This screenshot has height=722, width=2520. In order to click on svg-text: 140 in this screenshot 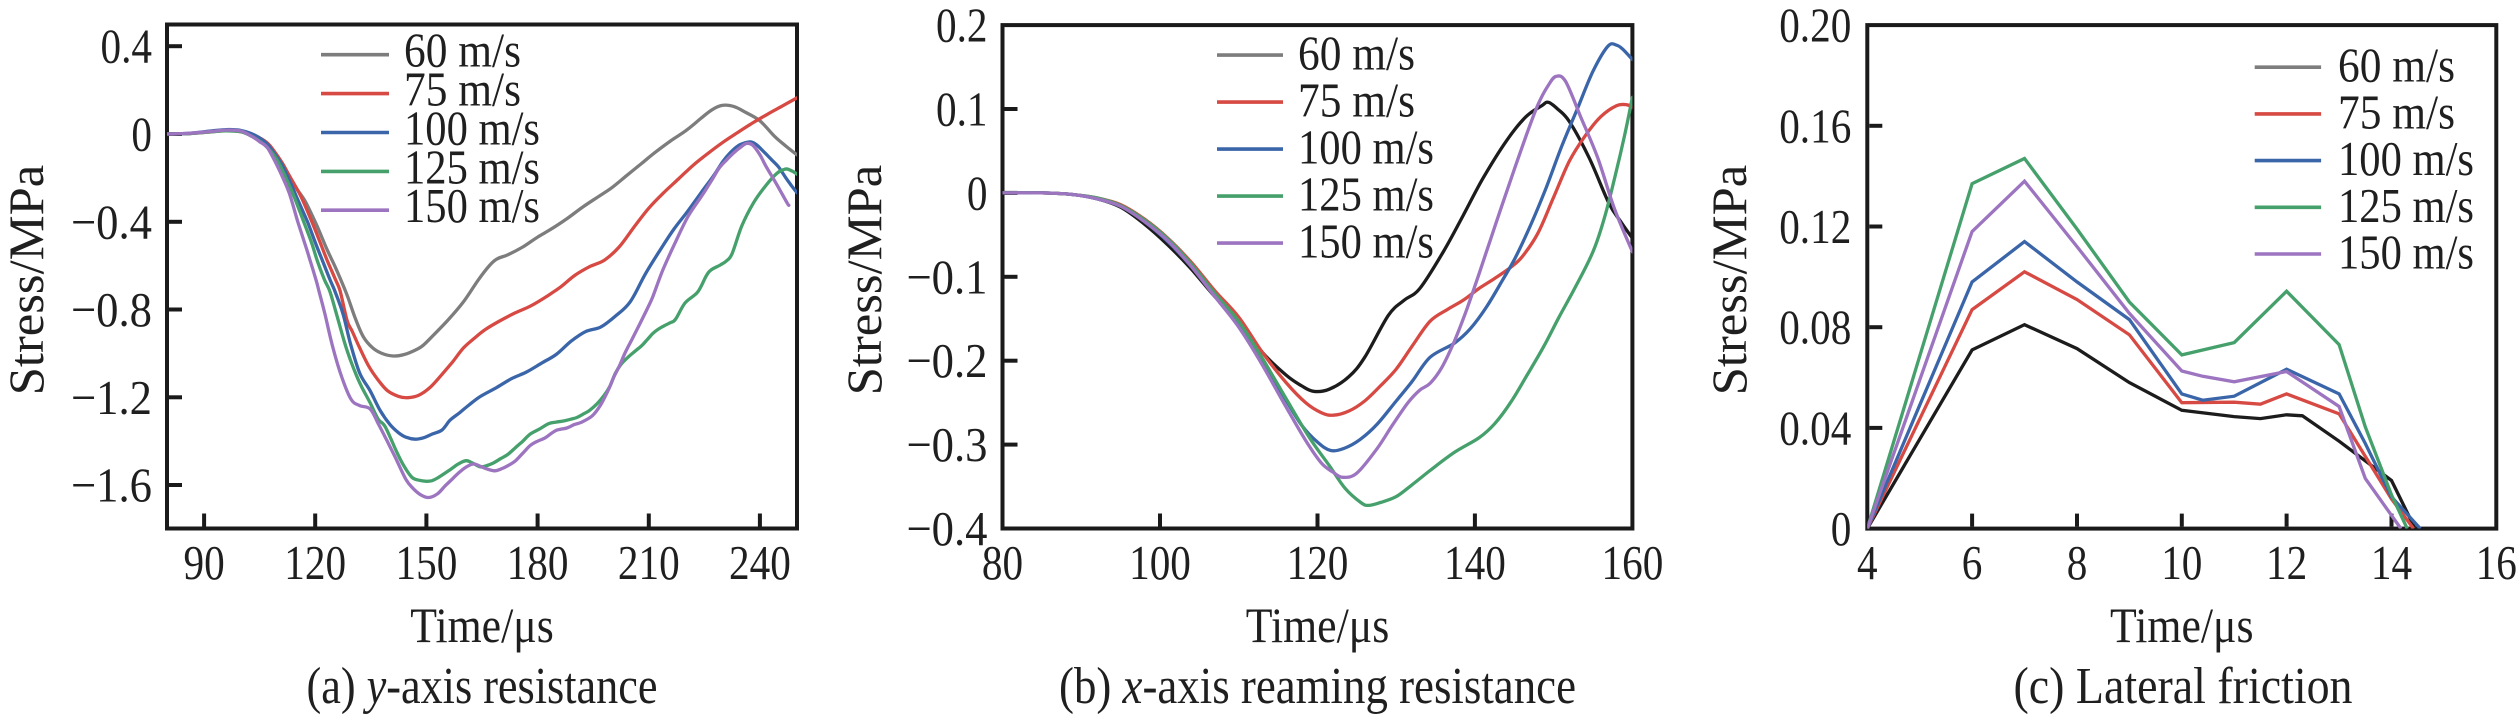, I will do `click(1475, 562)`.